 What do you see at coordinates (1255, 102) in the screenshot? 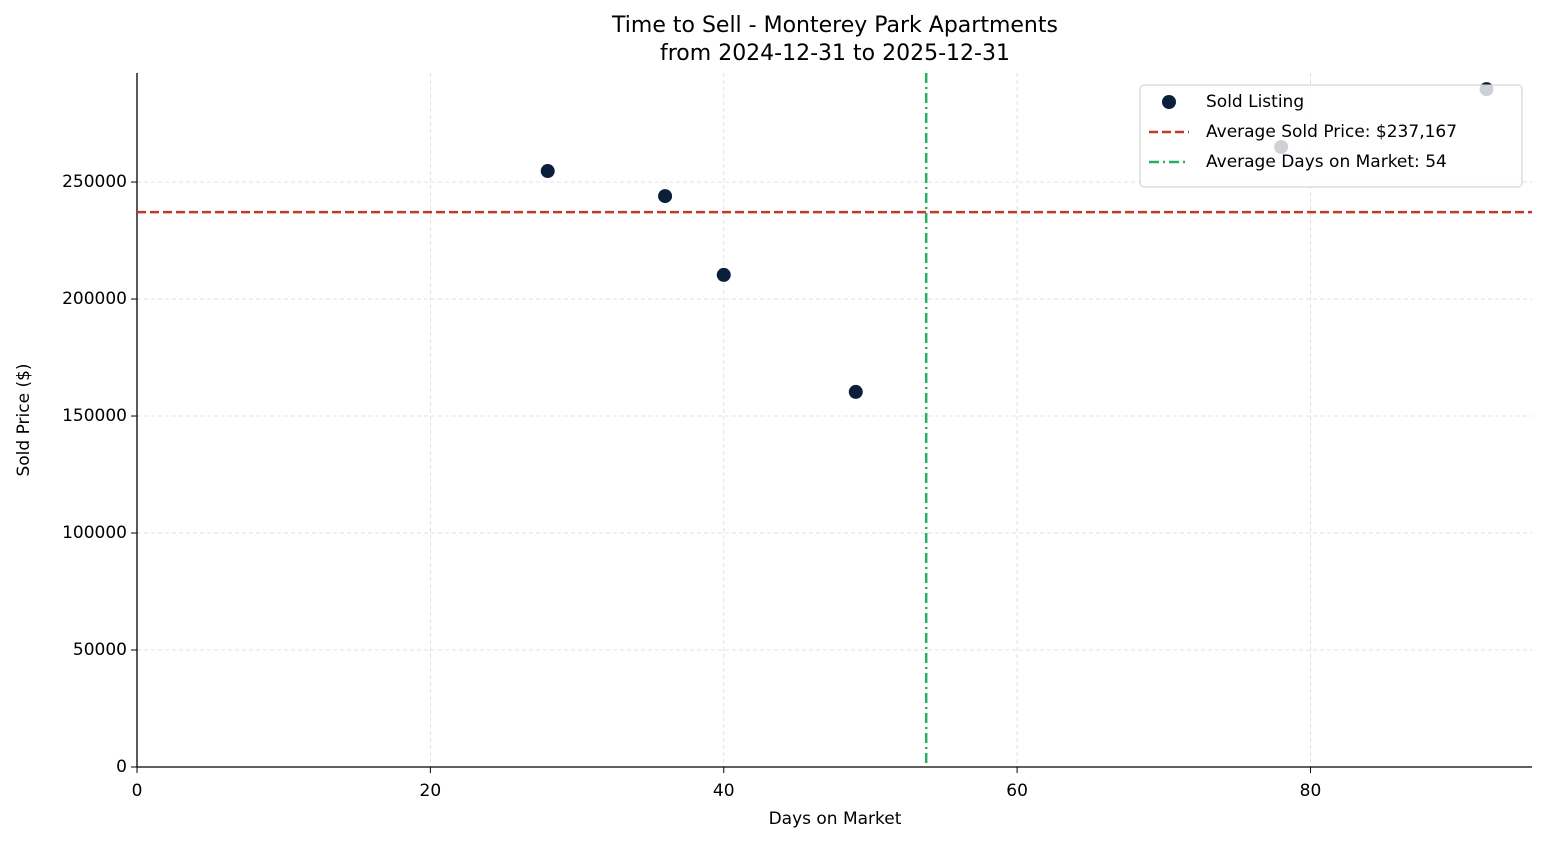
I see `legend-label: Sold Listing` at bounding box center [1255, 102].